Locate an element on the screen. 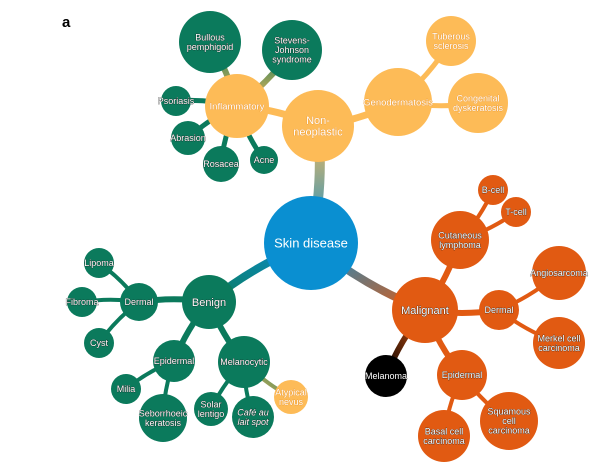 The height and width of the screenshot is (463, 612). node-benign-dermal: Dermal is located at coordinates (139, 302).